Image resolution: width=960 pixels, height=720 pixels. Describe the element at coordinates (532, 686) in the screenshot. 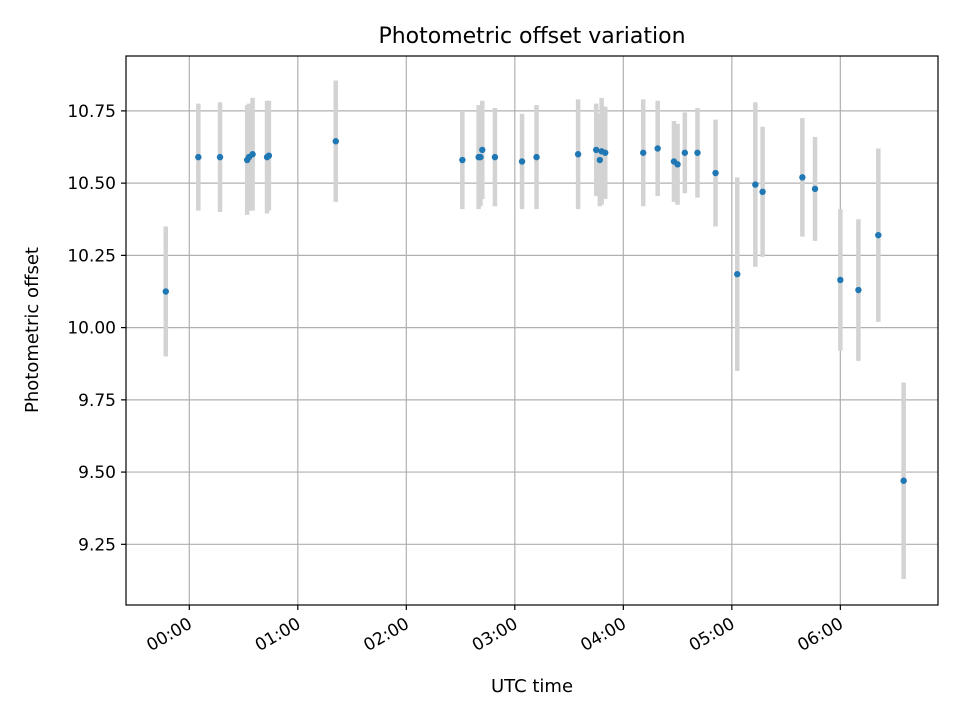

I see `x-axis-label: UTC time` at that location.